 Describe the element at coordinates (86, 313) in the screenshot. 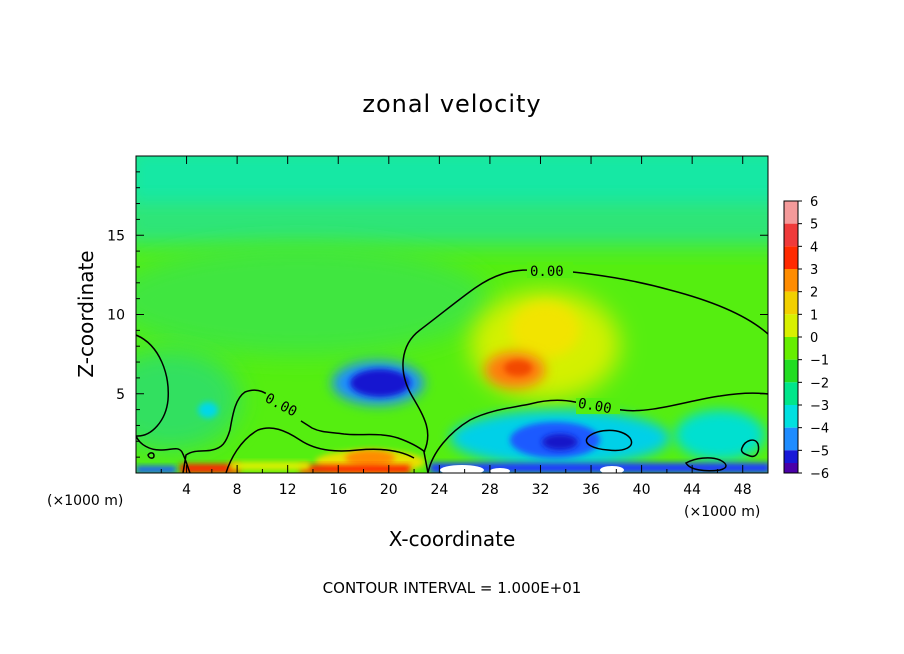

I see `y-axis-label: Z-coordinate` at that location.